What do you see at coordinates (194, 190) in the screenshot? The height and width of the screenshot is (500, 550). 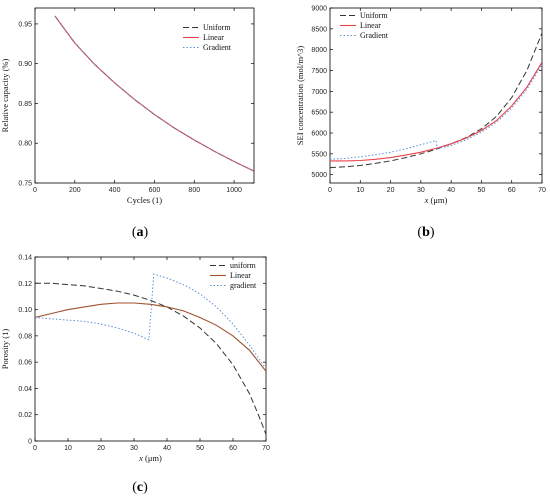 I see `x-tick-label: 800` at bounding box center [194, 190].